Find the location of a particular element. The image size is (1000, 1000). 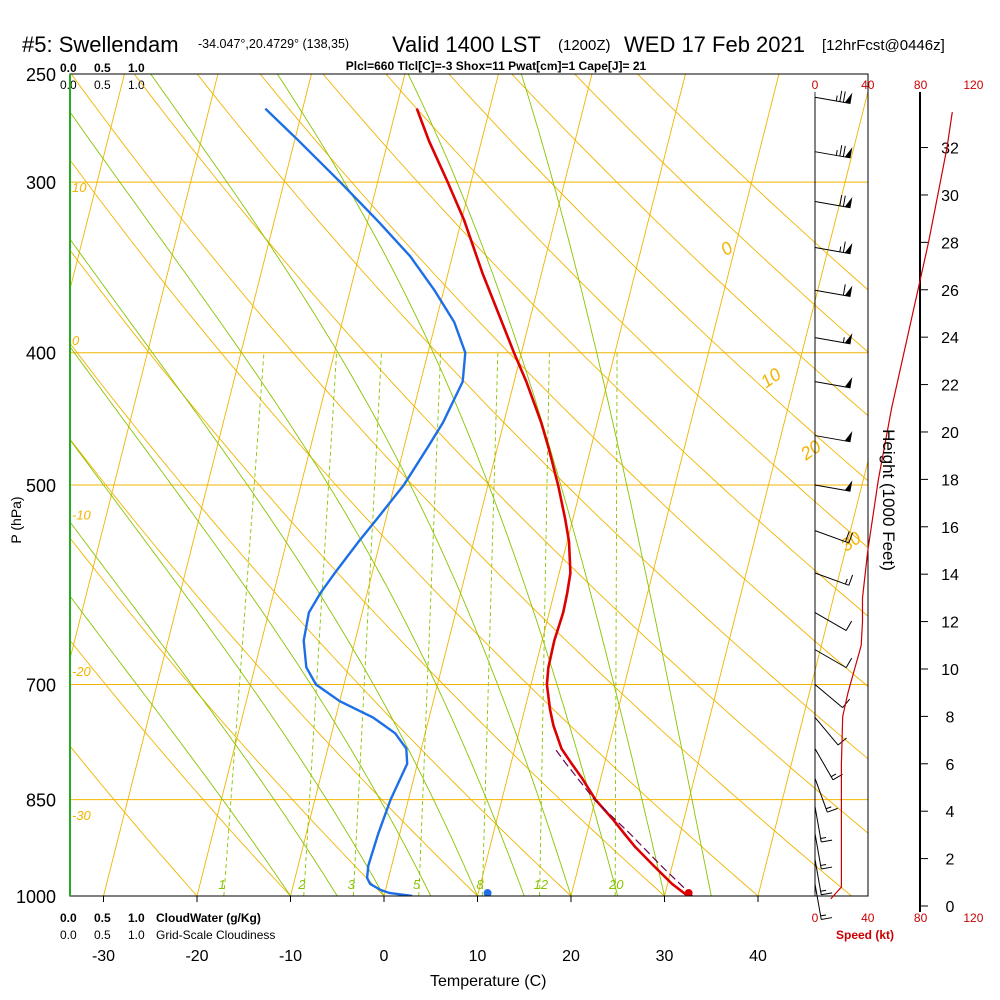

y-axis-label: P (hPa) is located at coordinates (16, 519).